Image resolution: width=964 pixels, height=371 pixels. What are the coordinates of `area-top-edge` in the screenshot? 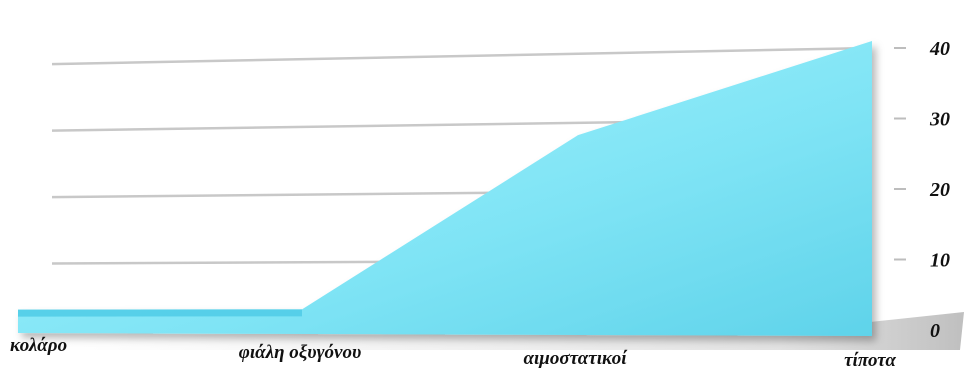 It's located at (160, 313).